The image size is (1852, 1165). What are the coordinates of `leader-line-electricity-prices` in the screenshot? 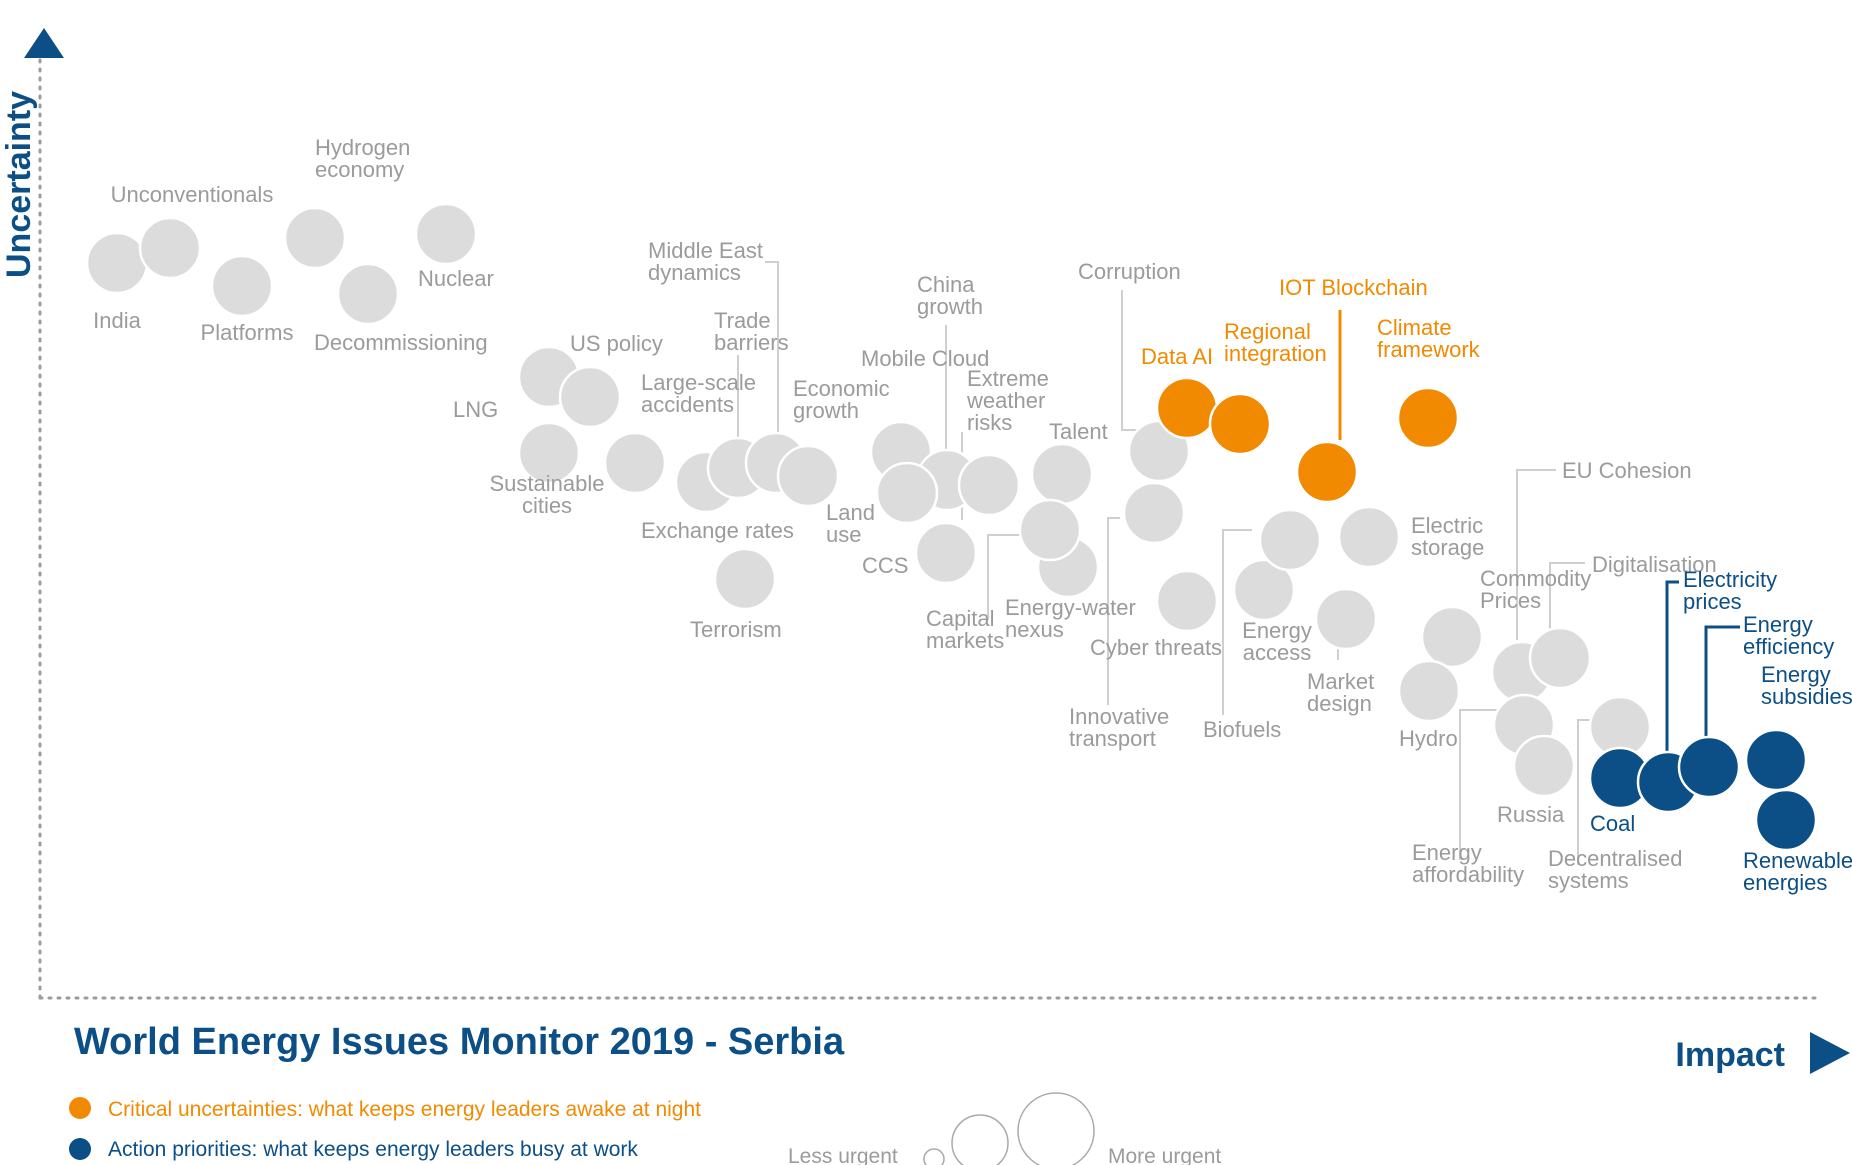 It's located at (1672, 670).